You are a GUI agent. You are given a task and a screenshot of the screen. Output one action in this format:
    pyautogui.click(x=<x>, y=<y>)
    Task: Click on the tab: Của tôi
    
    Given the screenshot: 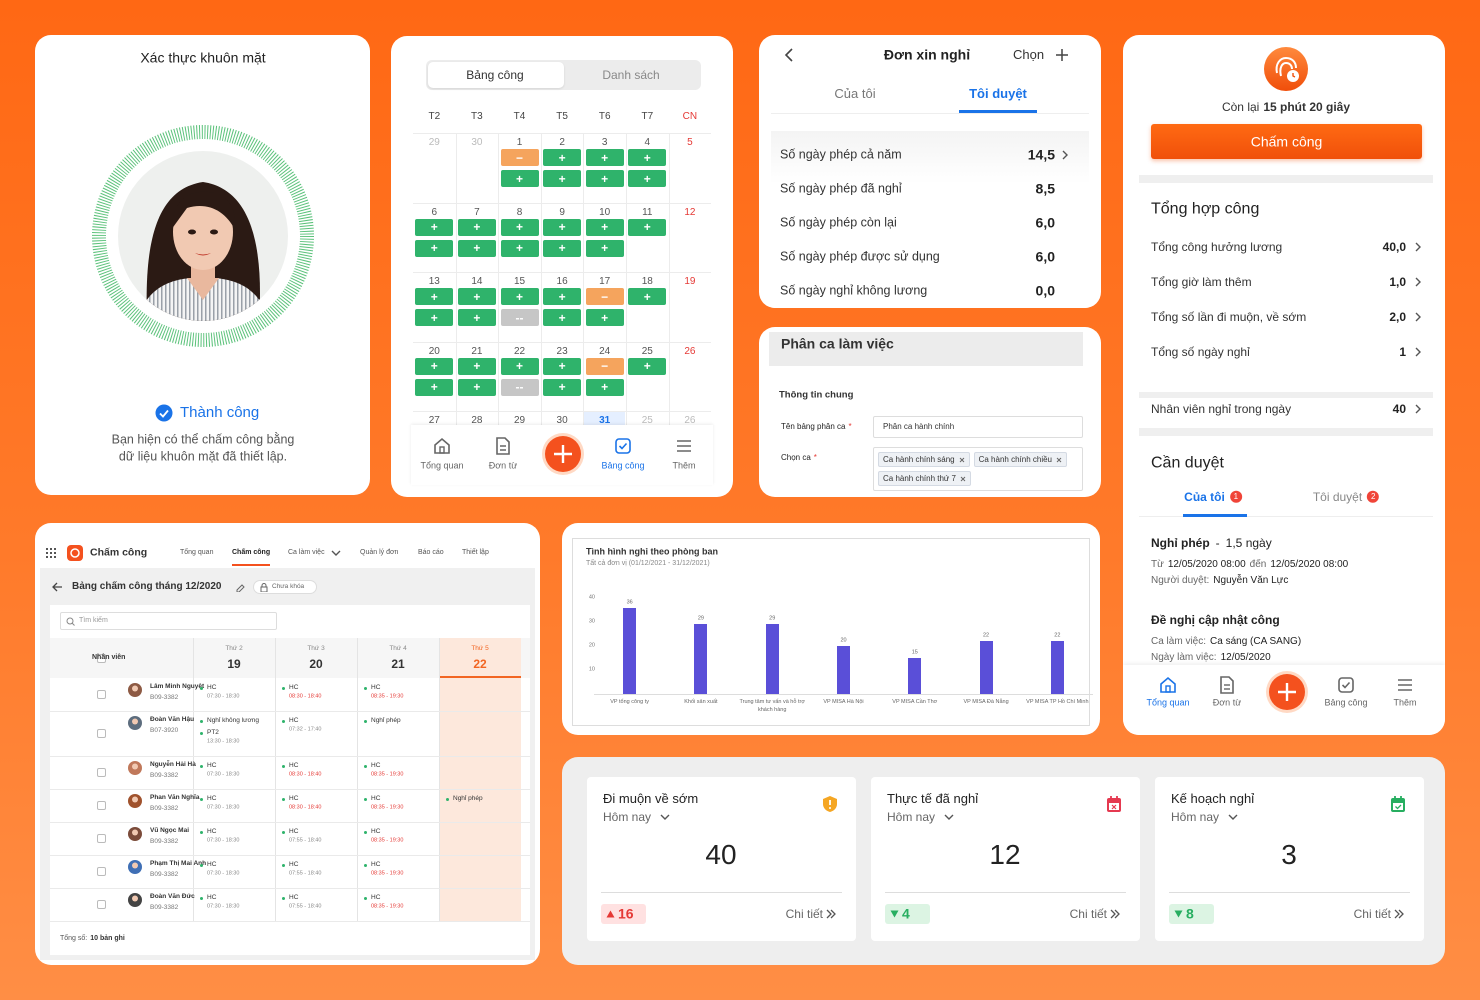 What is the action you would take?
    pyautogui.click(x=855, y=94)
    